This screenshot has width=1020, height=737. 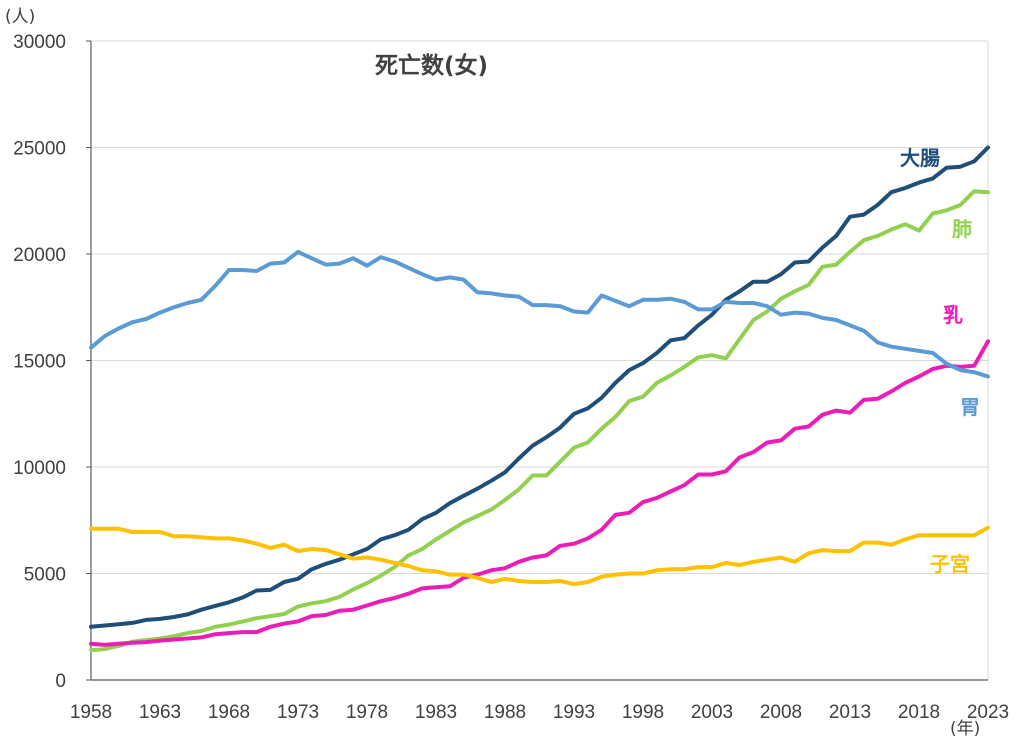 I want to click on y-tick-label: 15000, so click(x=39, y=362).